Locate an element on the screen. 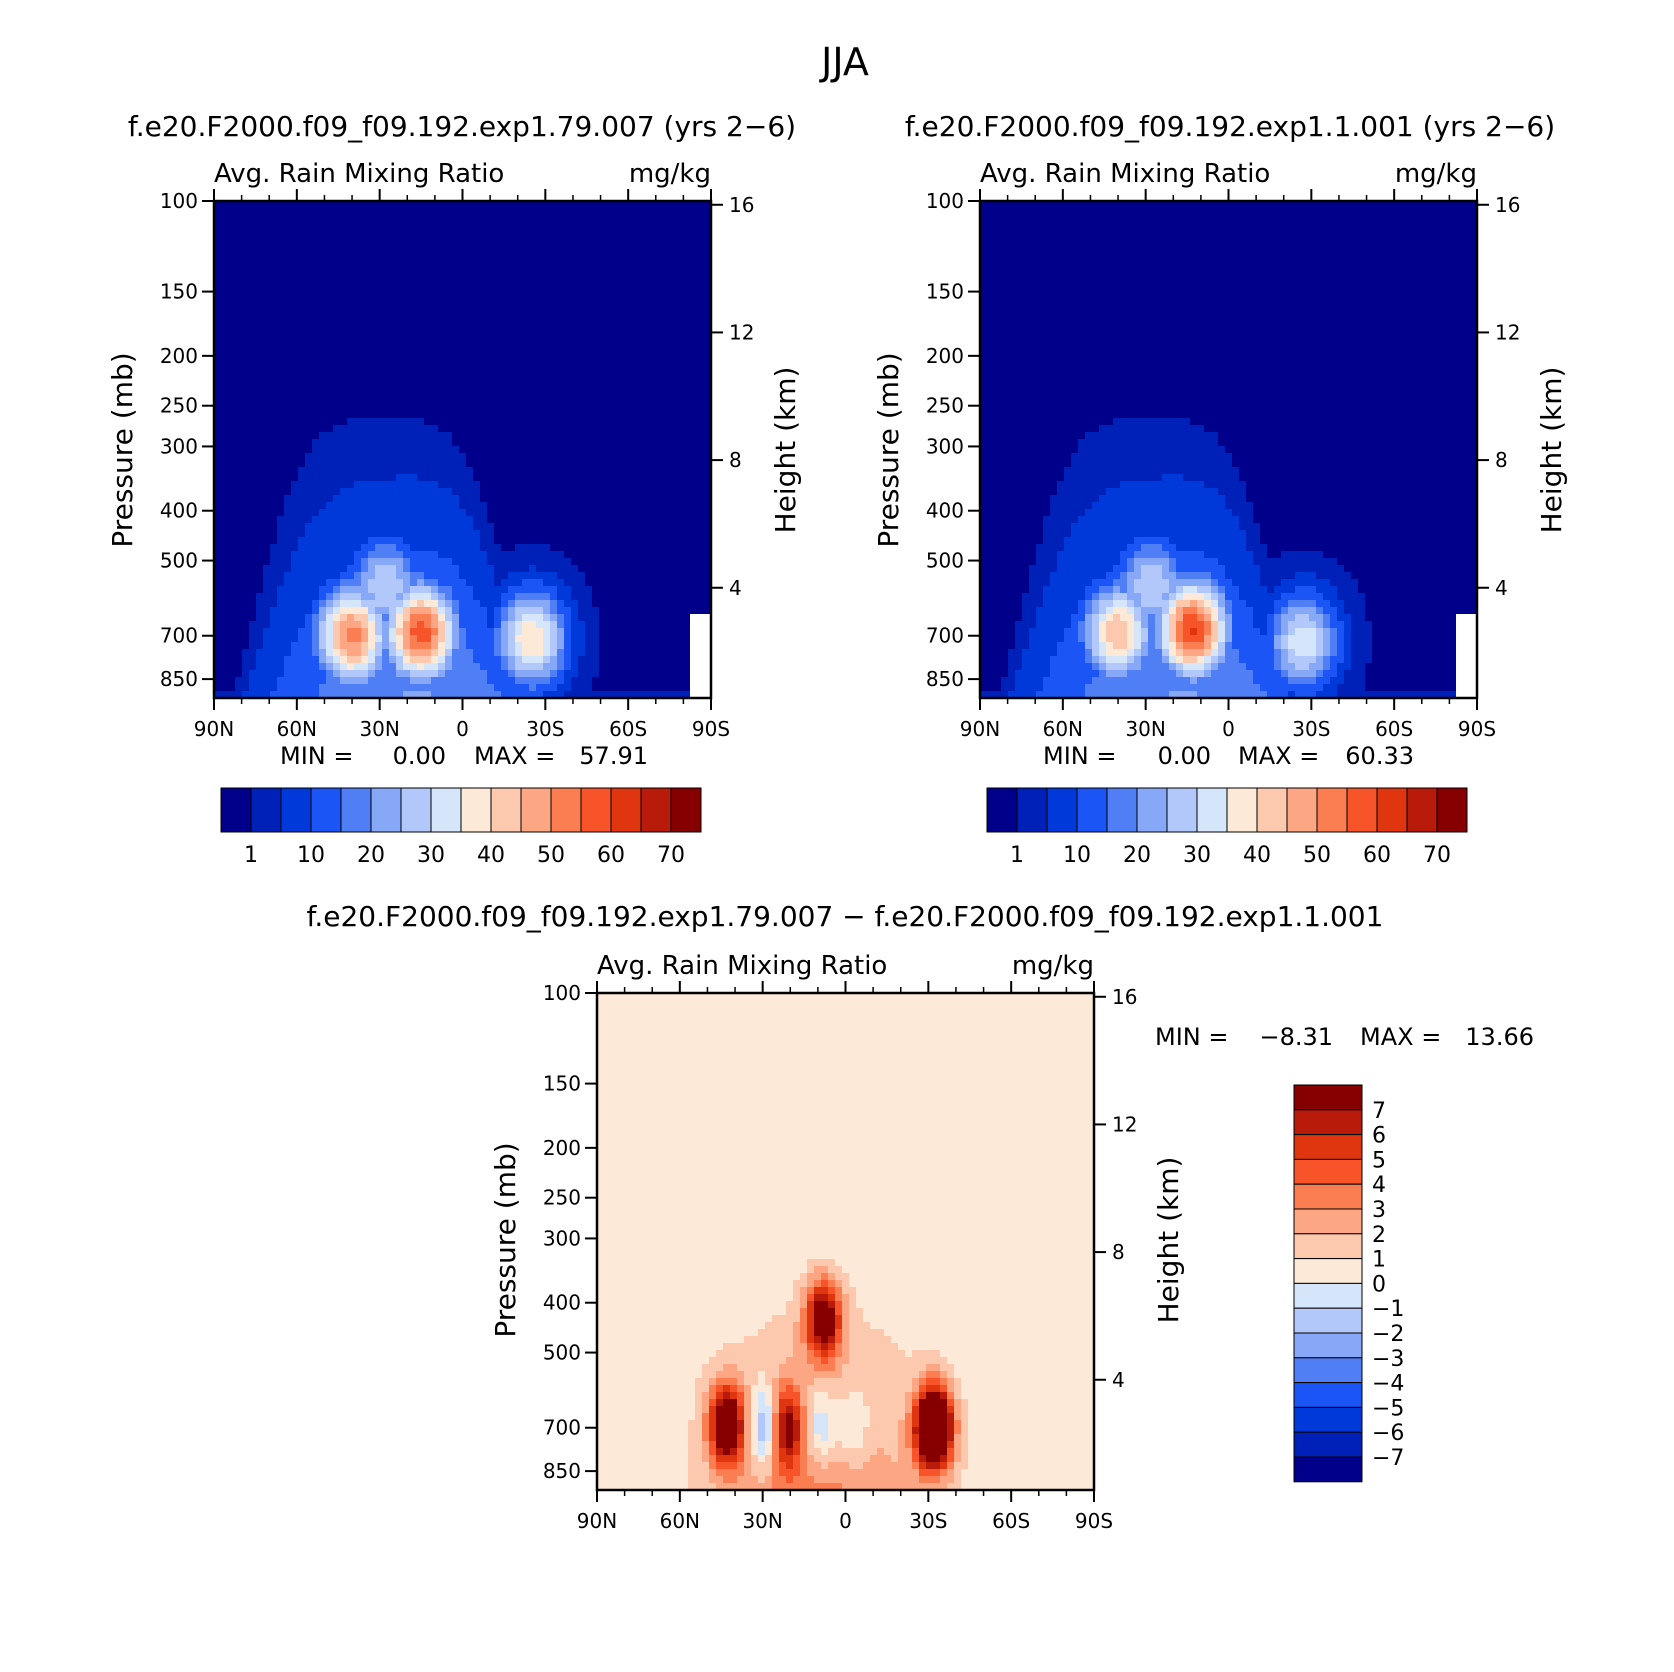 The height and width of the screenshot is (1672, 1674). fieldA-cell-1902 is located at coordinates (610, 387).